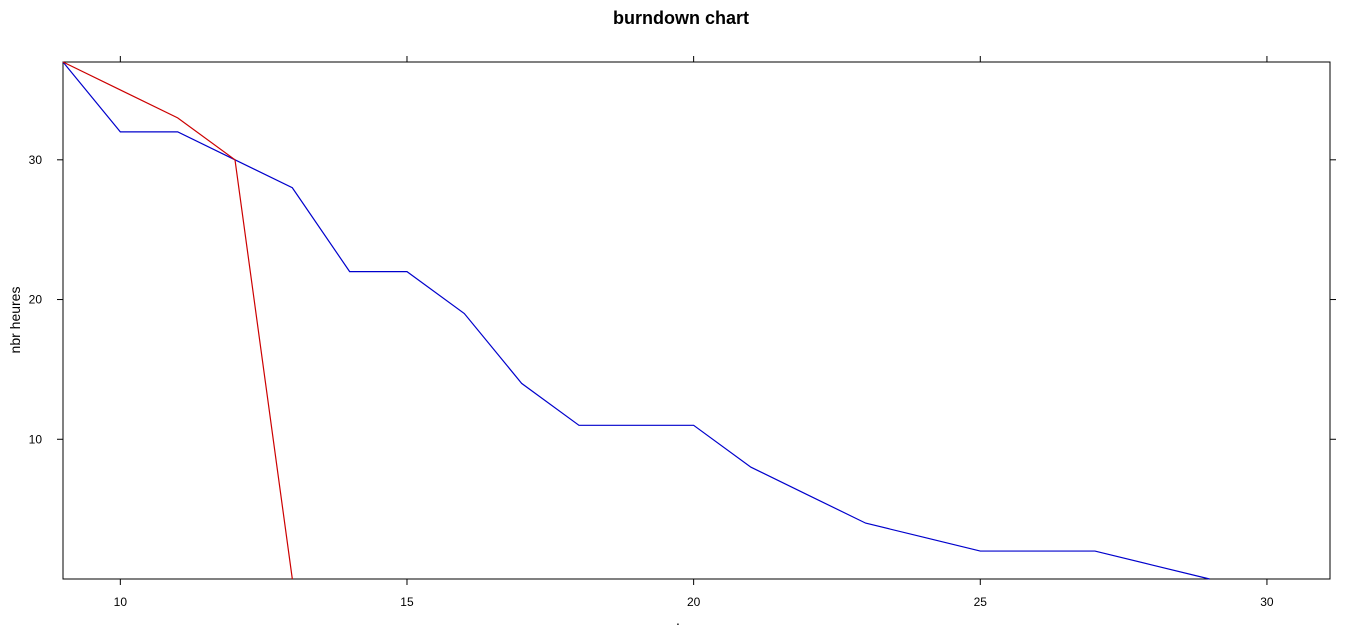 The image size is (1360, 625). What do you see at coordinates (36, 439) in the screenshot?
I see `y-tick-label-10: 10` at bounding box center [36, 439].